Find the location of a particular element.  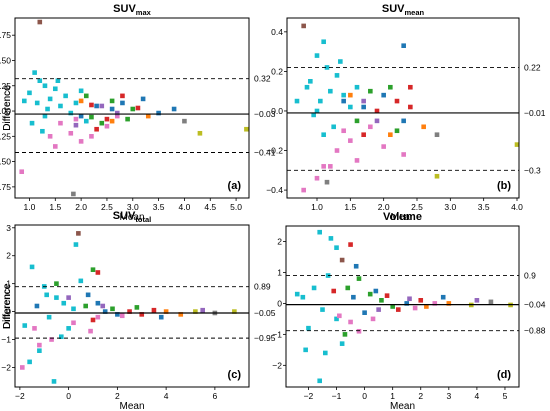

chart-0-panel-label: (a) is located at coordinates (235, 186).